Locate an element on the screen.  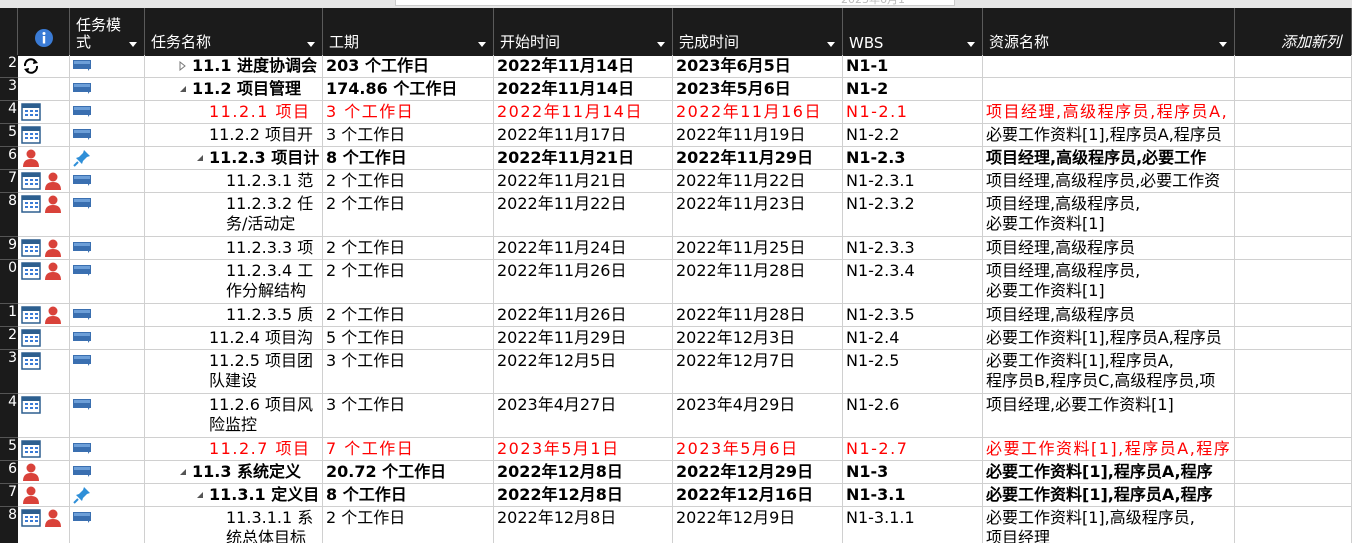
column-header: 完成时间 is located at coordinates (758, 32).